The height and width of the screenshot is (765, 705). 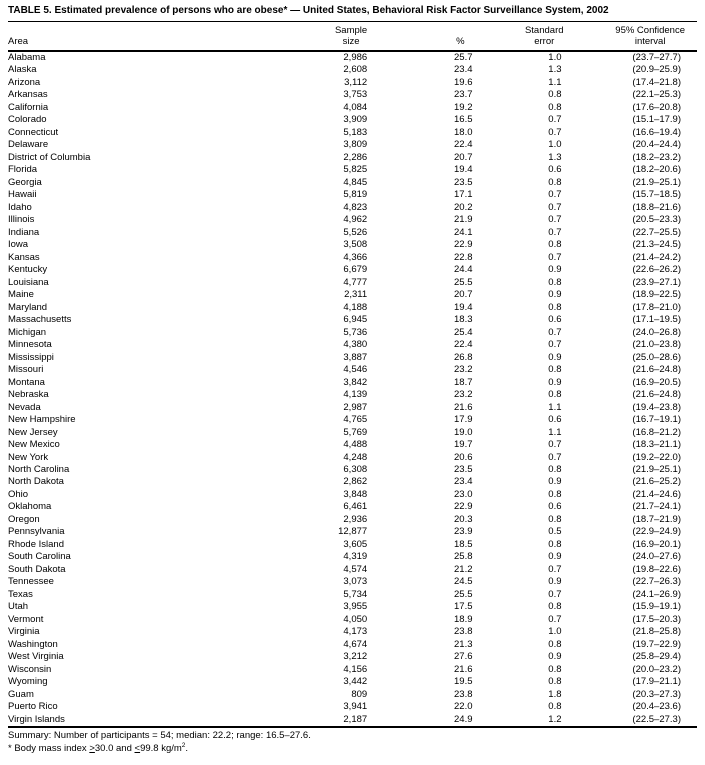 What do you see at coordinates (656, 332) in the screenshot?
I see `confidence-interval-cell: (24.0–26.8)` at bounding box center [656, 332].